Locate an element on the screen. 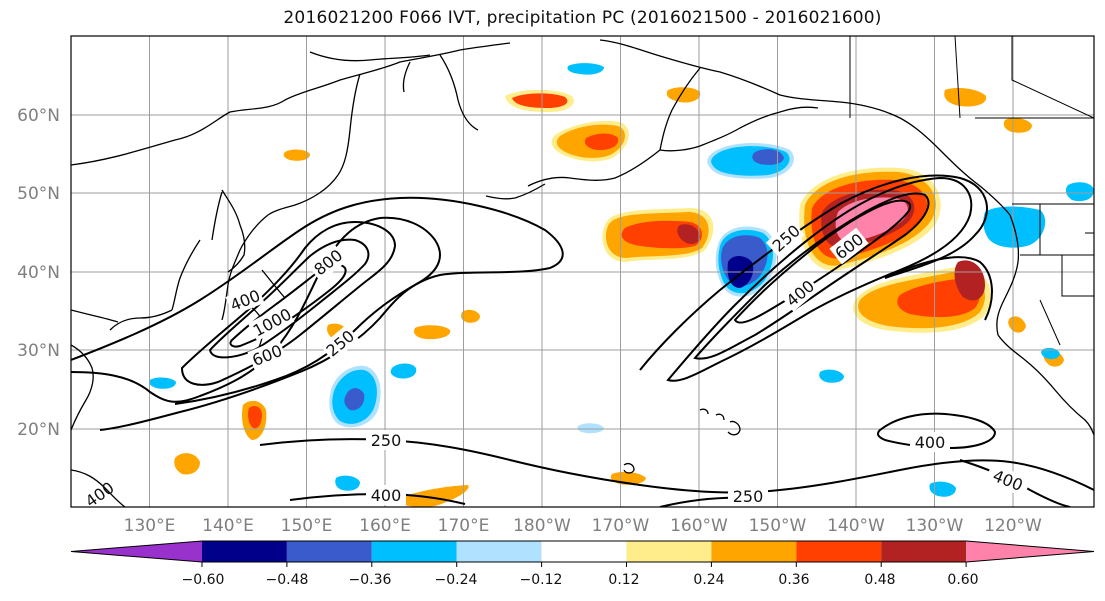  longitude-label: 170°E is located at coordinates (464, 526).